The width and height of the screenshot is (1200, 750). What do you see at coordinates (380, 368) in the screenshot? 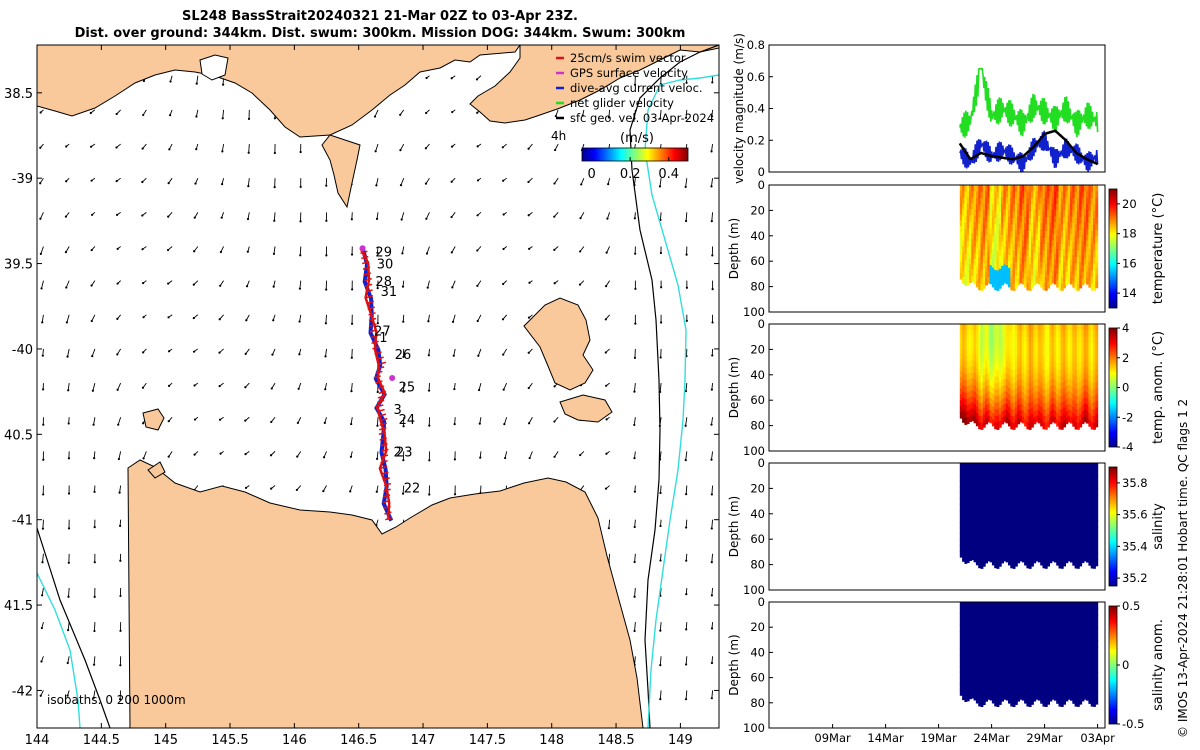
I see `swim-vector` at bounding box center [380, 368].